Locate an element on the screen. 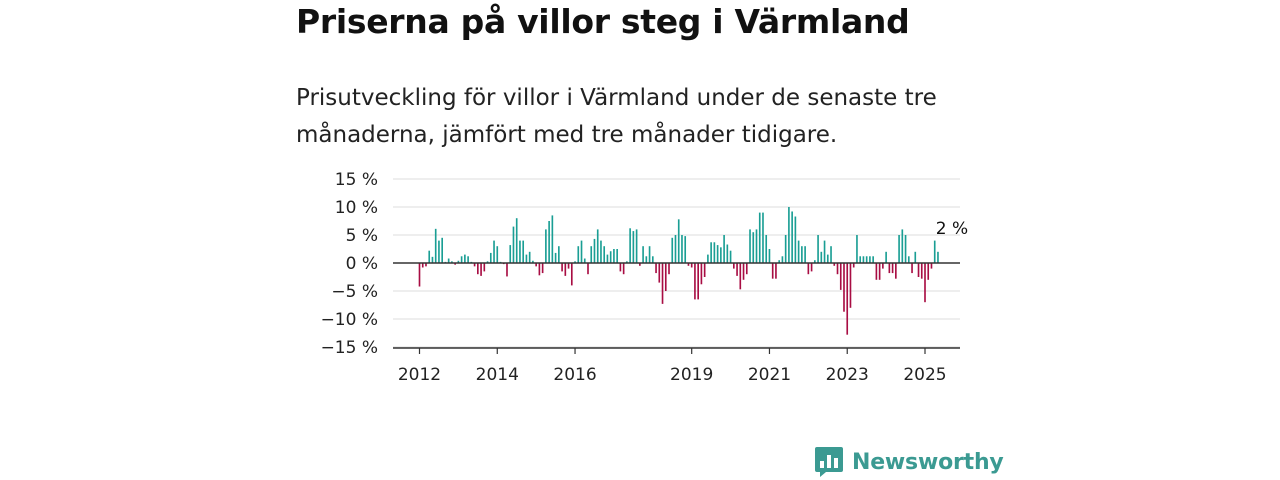 This screenshot has height=480, width=1280. x-axis-ticks: 2012 2014 2016 2019 2021 2023 2025 is located at coordinates (672, 366).